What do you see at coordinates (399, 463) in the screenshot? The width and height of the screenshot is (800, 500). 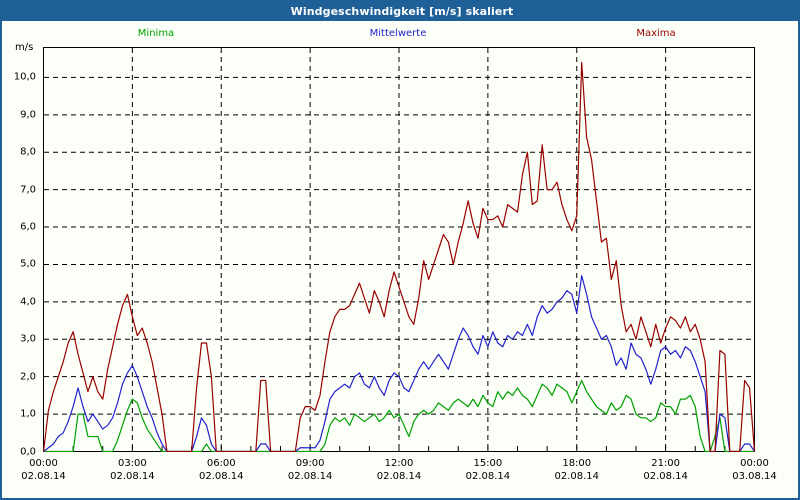 I see `x-tick-time: 12:00` at bounding box center [399, 463].